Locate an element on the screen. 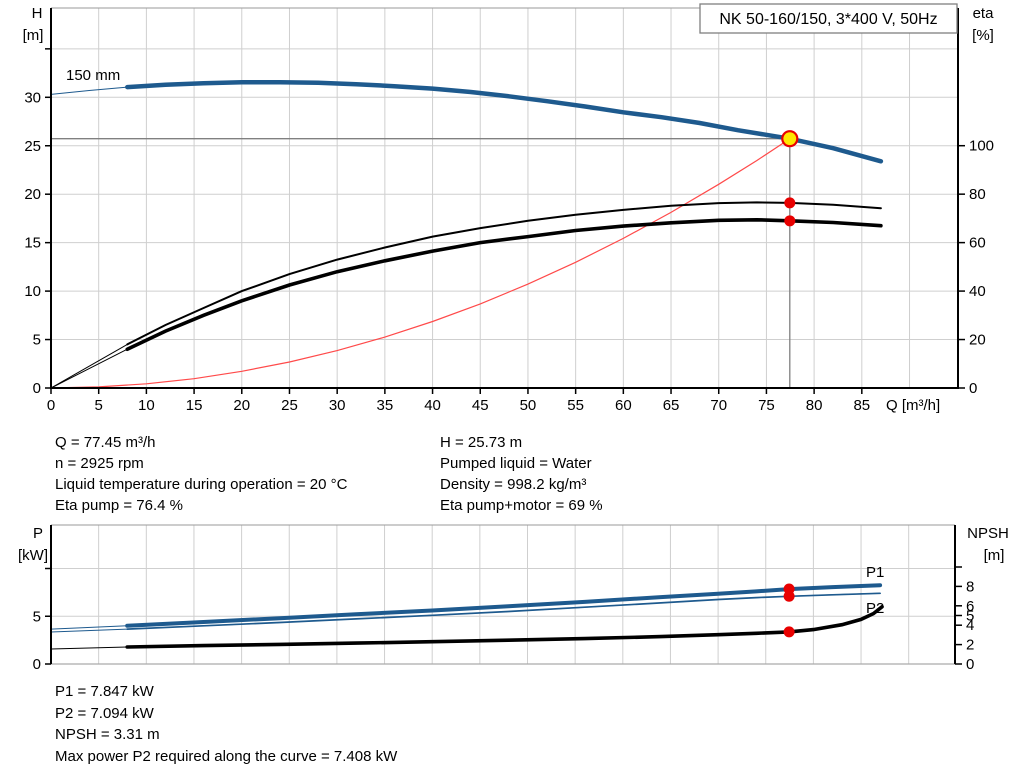 The image size is (1024, 781). axis-title: NPSH is located at coordinates (988, 533).